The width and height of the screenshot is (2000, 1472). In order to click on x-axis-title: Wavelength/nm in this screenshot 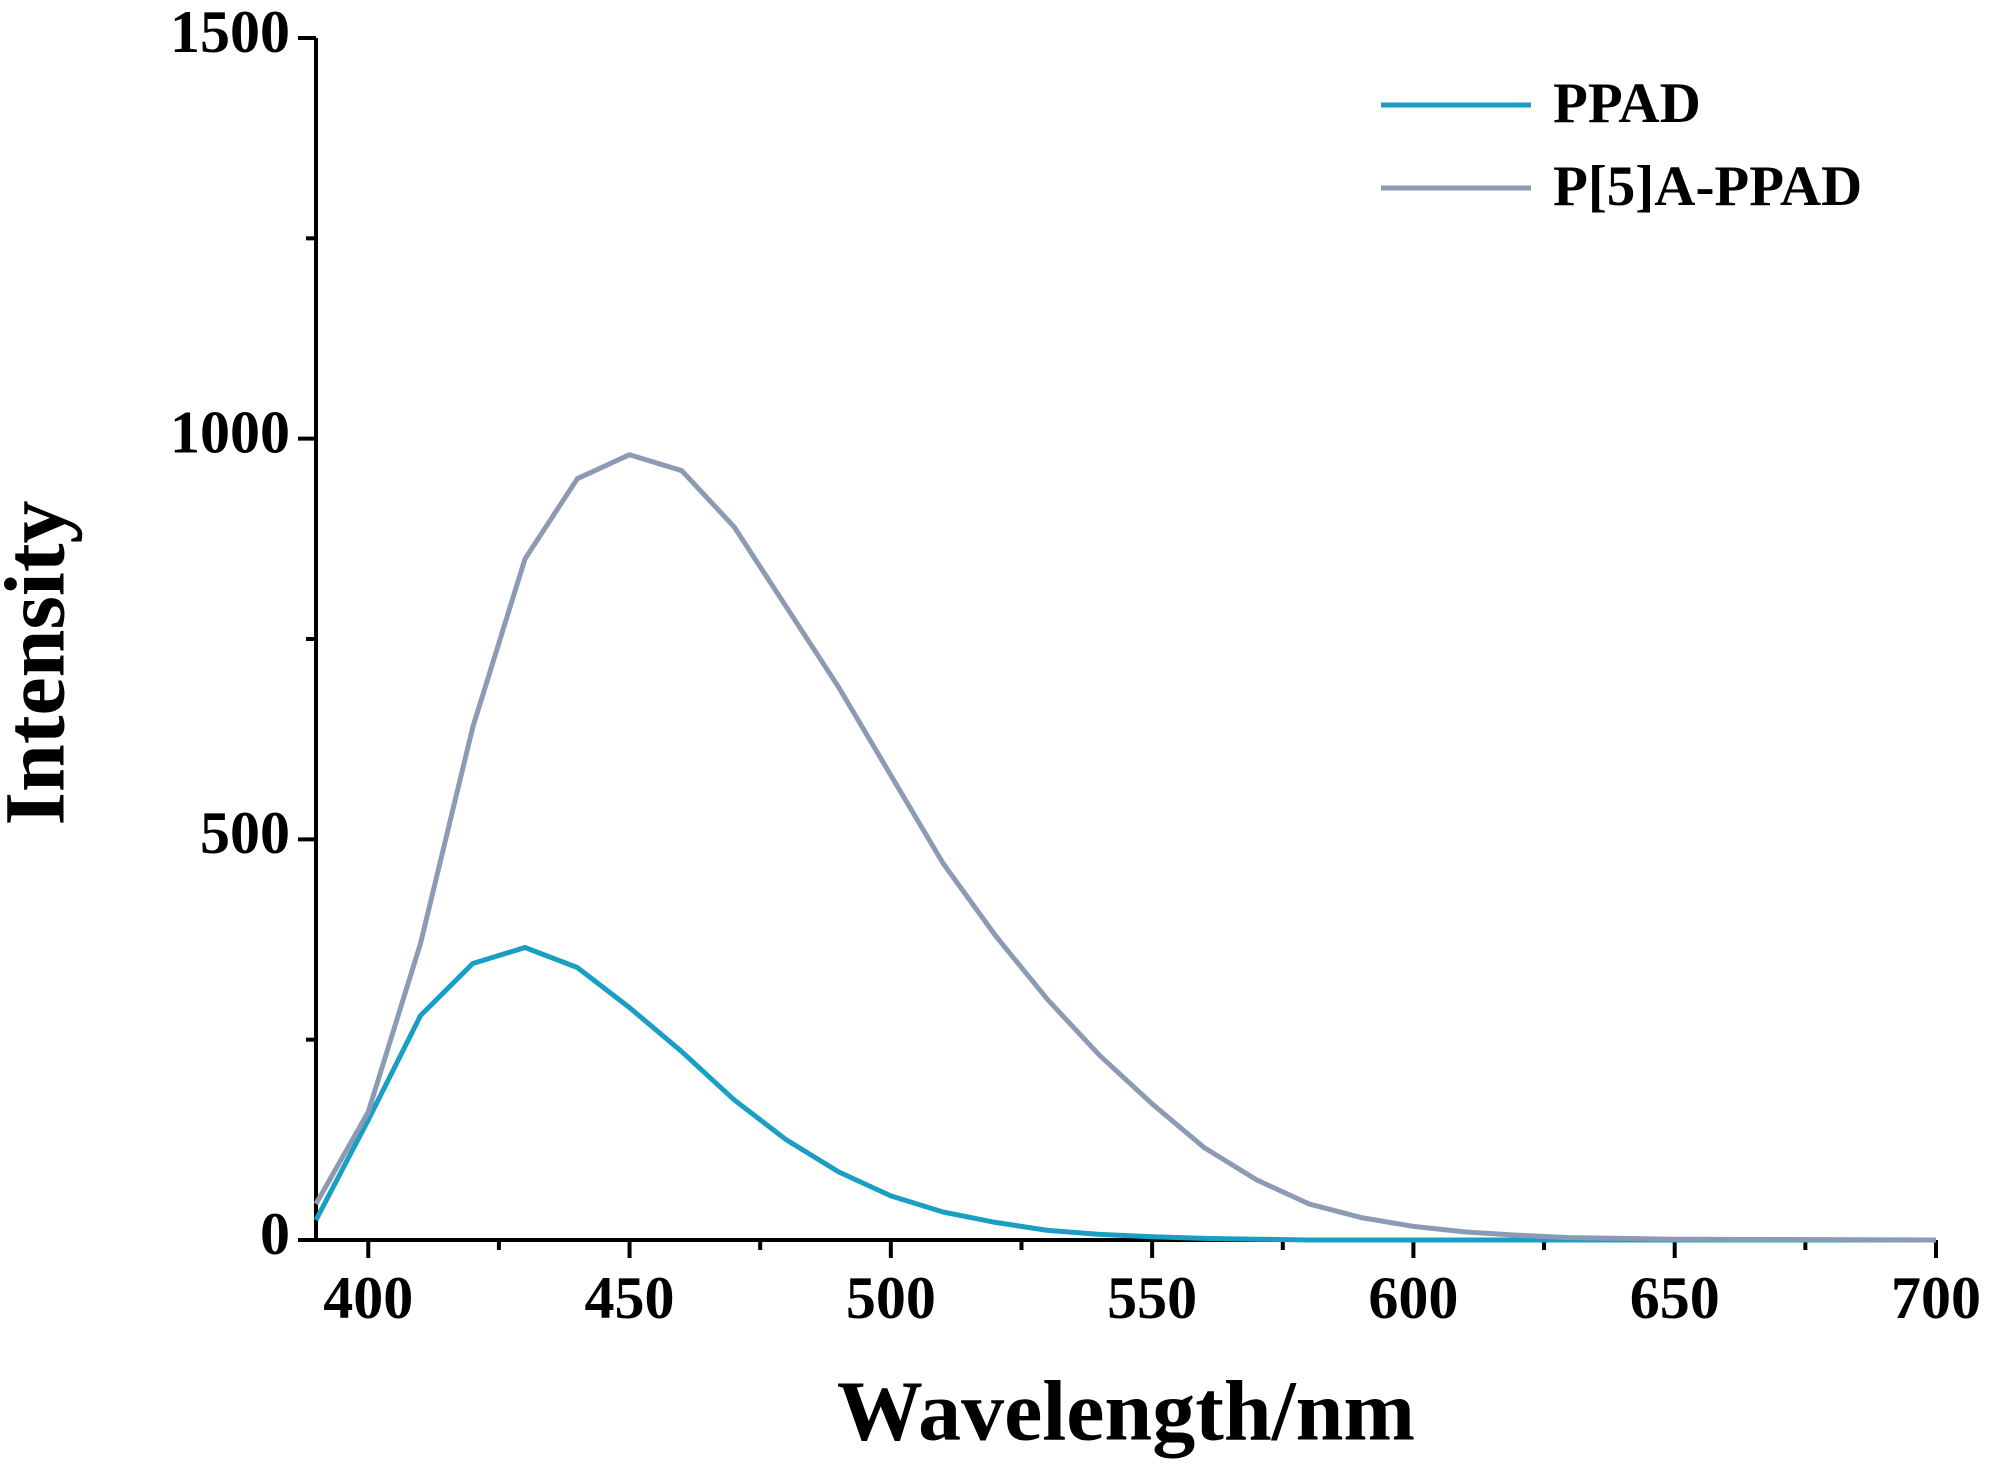, I will do `click(1126, 1411)`.